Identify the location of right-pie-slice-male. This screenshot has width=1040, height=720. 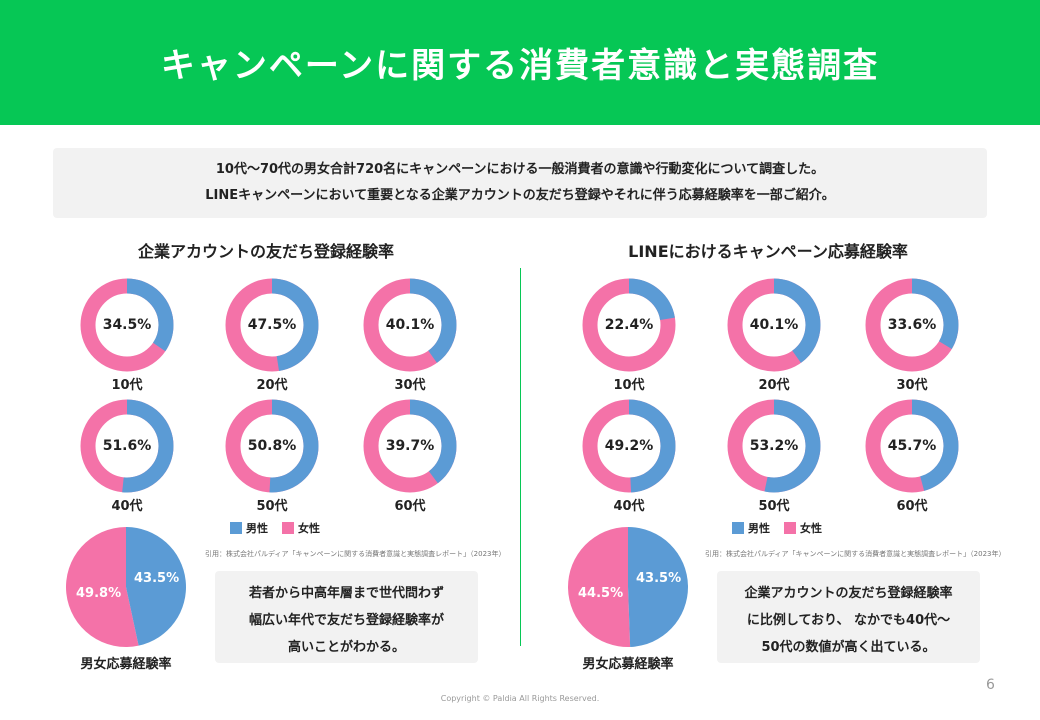
(658, 587).